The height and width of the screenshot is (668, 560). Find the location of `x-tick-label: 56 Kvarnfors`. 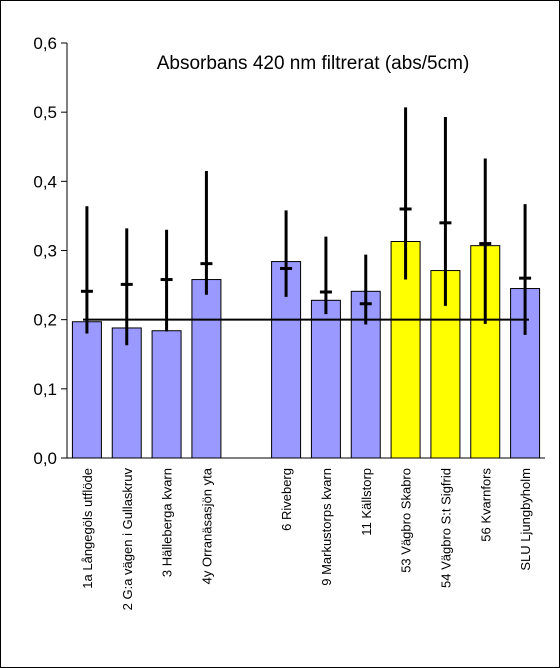

x-tick-label: 56 Kvarnfors is located at coordinates (485, 505).